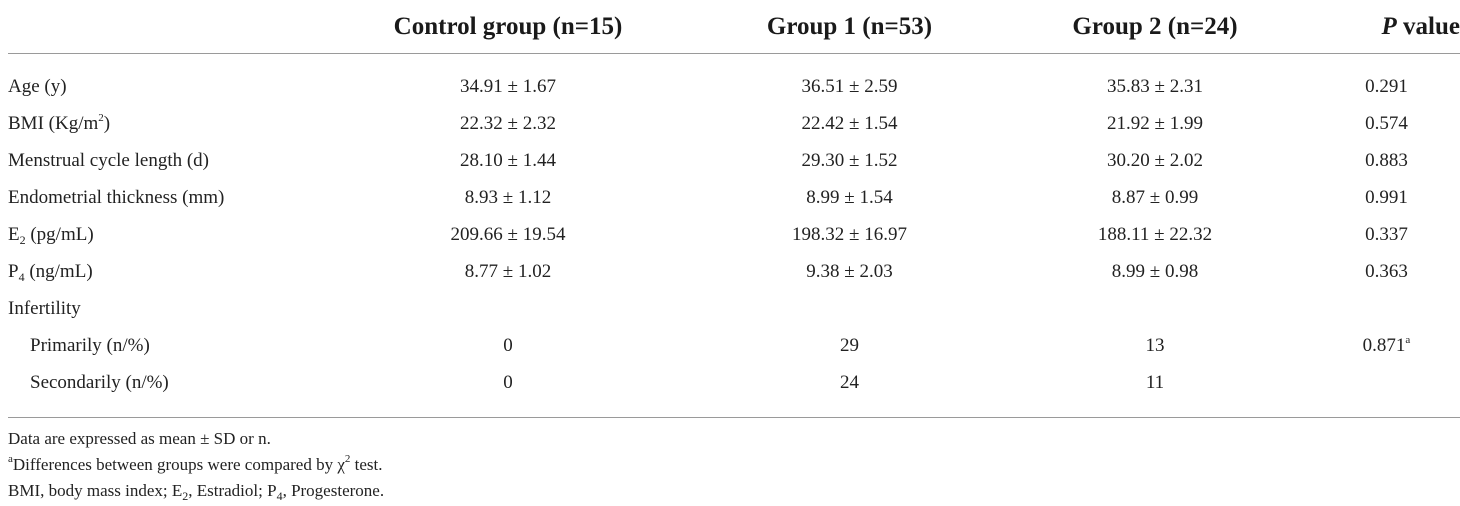 The image size is (1460, 506). Describe the element at coordinates (849, 123) in the screenshot. I see `cell-group1: 22.42 ± 1.54` at that location.